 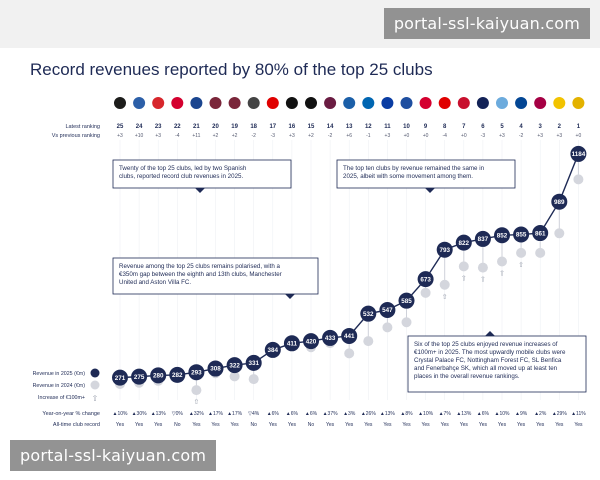 What do you see at coordinates (139, 136) in the screenshot?
I see `movement-label: +10` at bounding box center [139, 136].